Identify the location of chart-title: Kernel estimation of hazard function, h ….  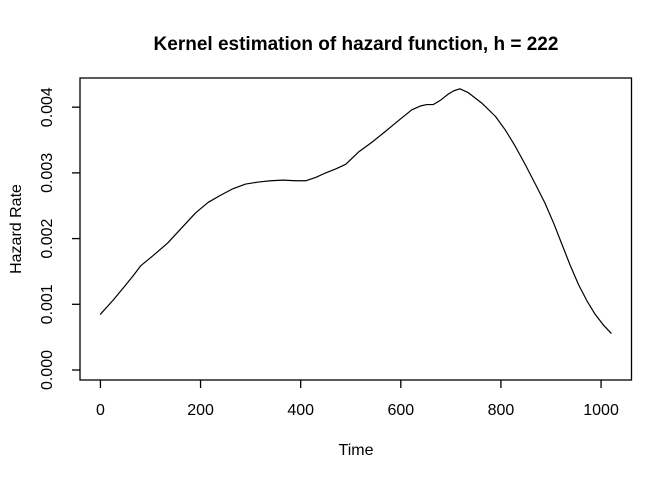
(356, 44).